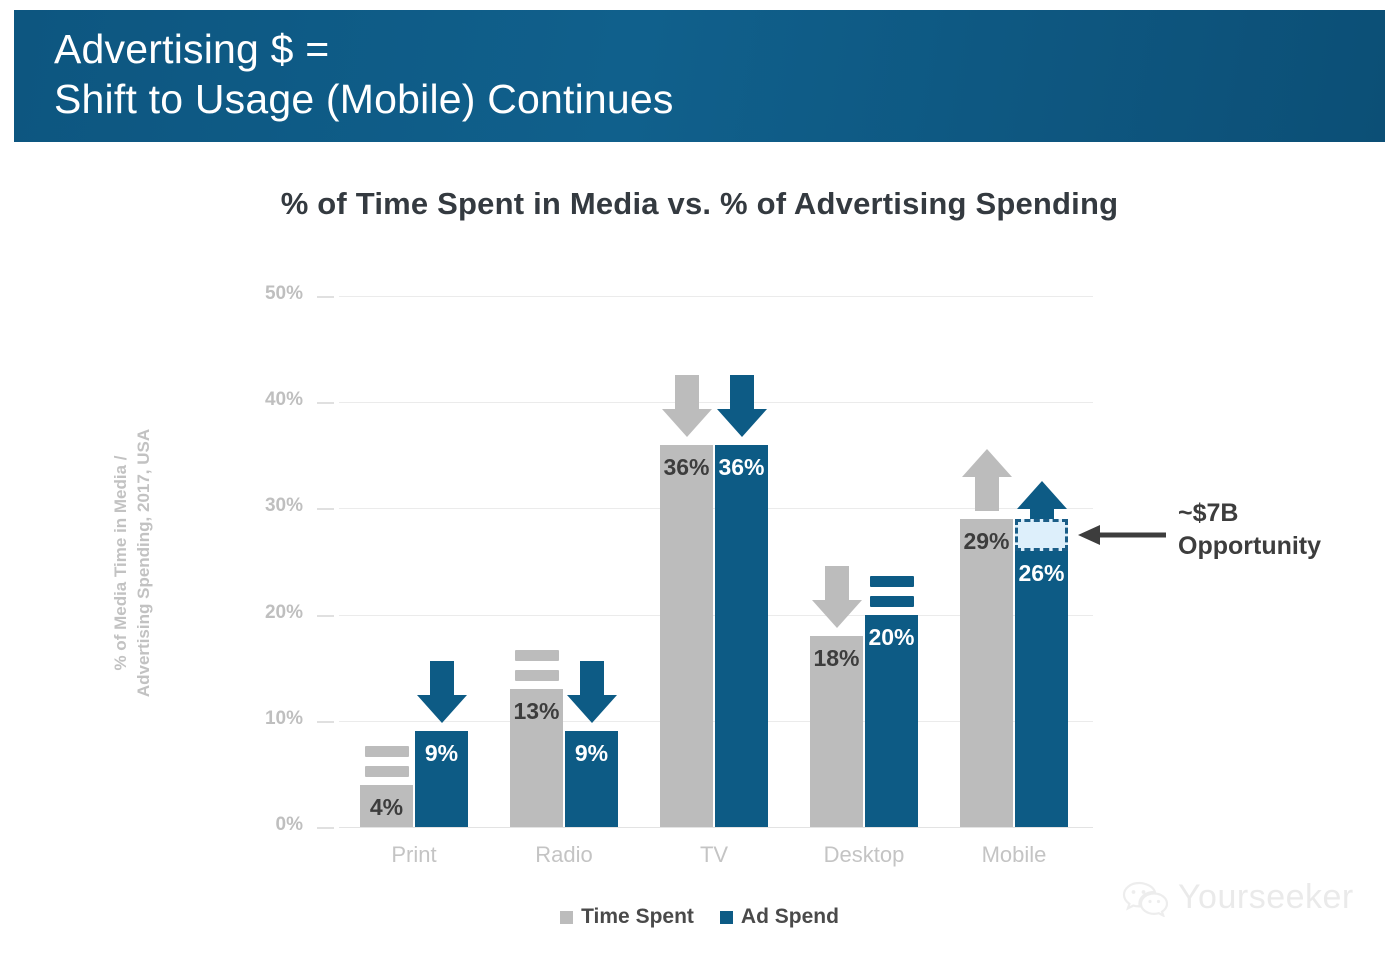 This screenshot has width=1399, height=960. I want to click on watermark-text: Yourseeker, so click(1266, 897).